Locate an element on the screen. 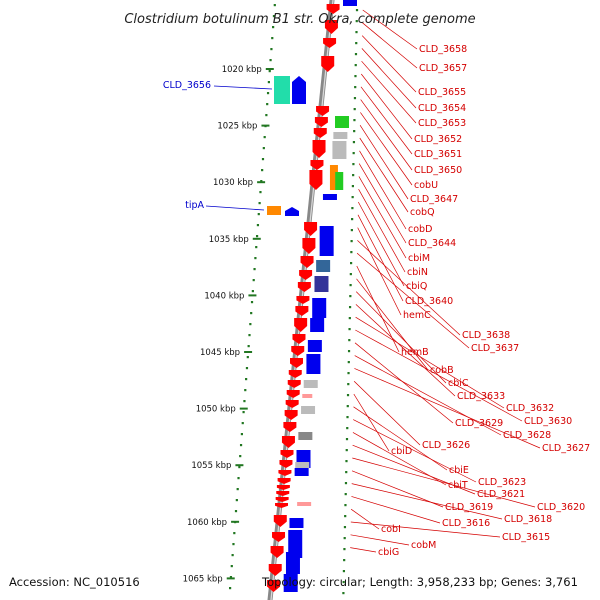 This screenshot has height=600, width=600. right-gene-label: CLD_3658 is located at coordinates (443, 49).